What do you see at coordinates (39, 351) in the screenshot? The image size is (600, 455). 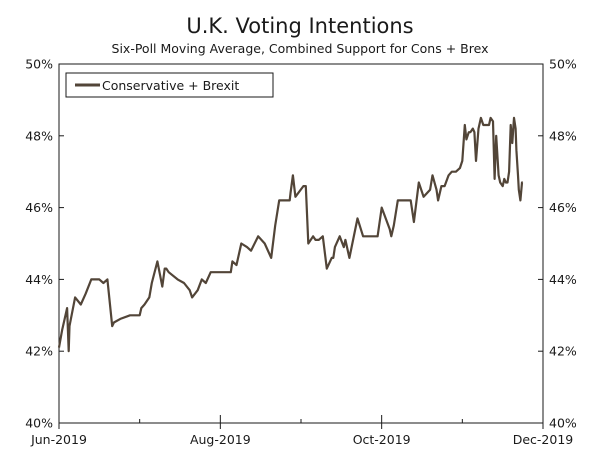 I see `y-tick-label-left: 42%` at bounding box center [39, 351].